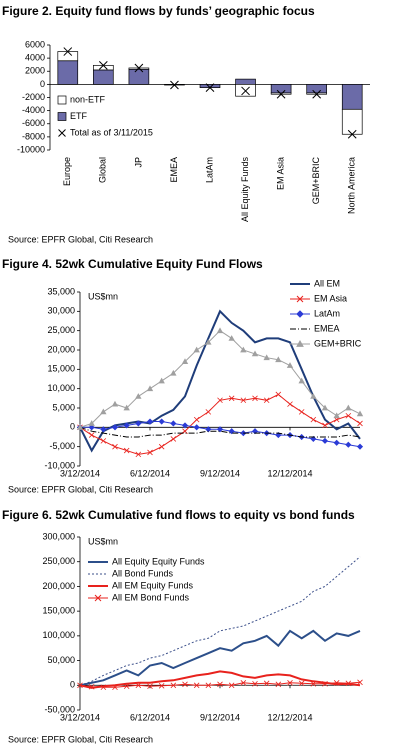 The height and width of the screenshot is (747, 418). What do you see at coordinates (80, 489) in the screenshot?
I see `source: Source: EPFR Global, Citi Research` at bounding box center [80, 489].